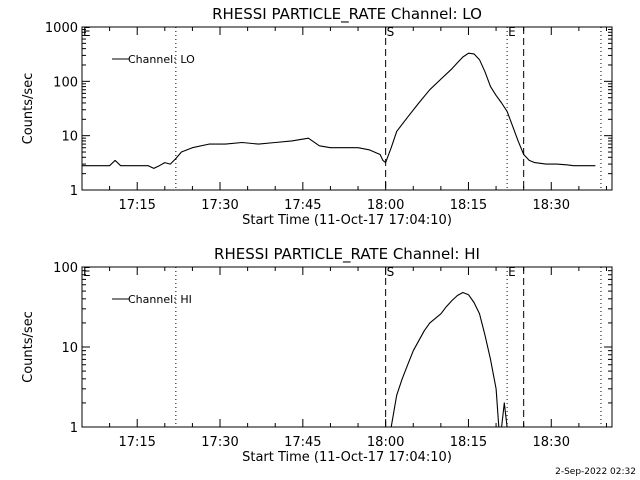 The height and width of the screenshot is (480, 640). I want to click on chart-title: RHESSI PARTICLE_RATE Channel: LO, so click(347, 14).